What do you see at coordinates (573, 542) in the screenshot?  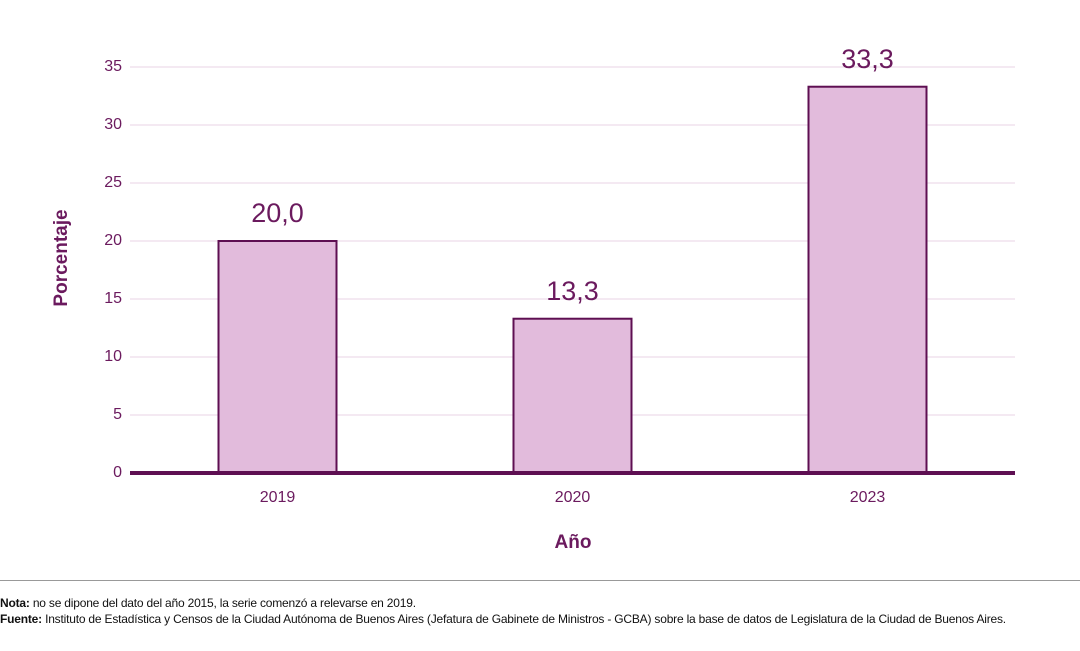 I see `x-axis-title: Año` at bounding box center [573, 542].